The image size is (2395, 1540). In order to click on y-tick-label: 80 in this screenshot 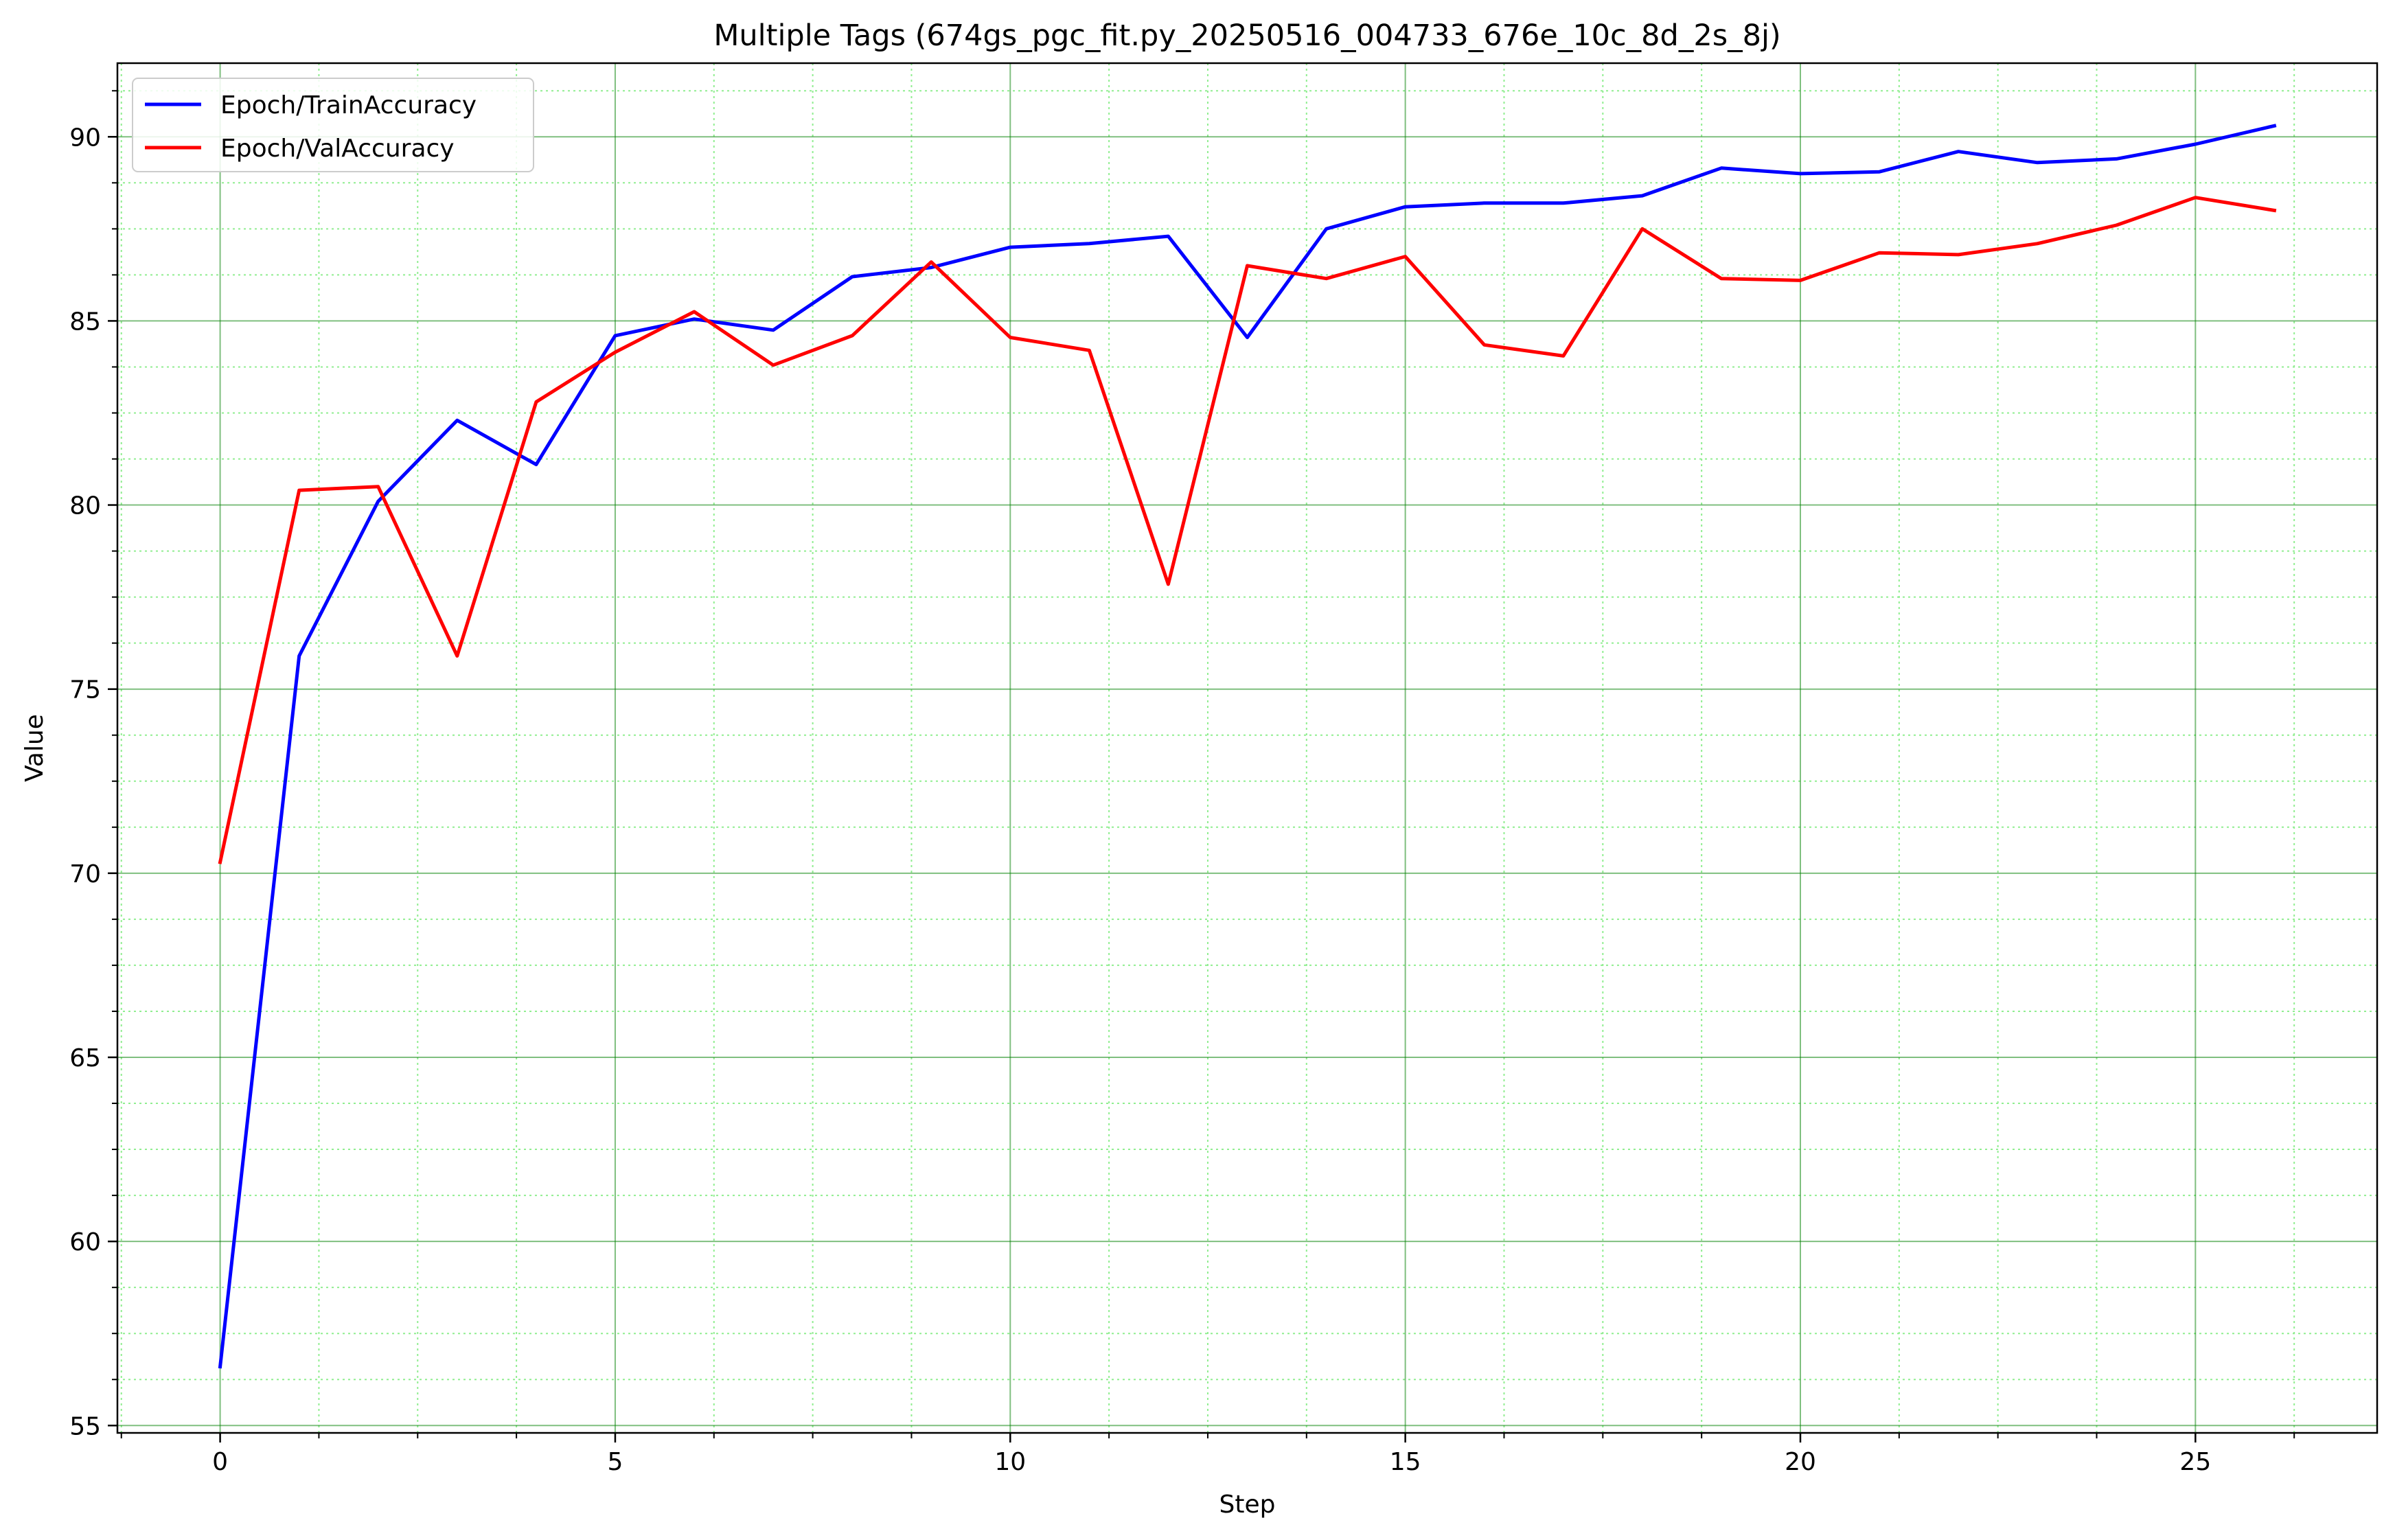, I will do `click(85, 506)`.